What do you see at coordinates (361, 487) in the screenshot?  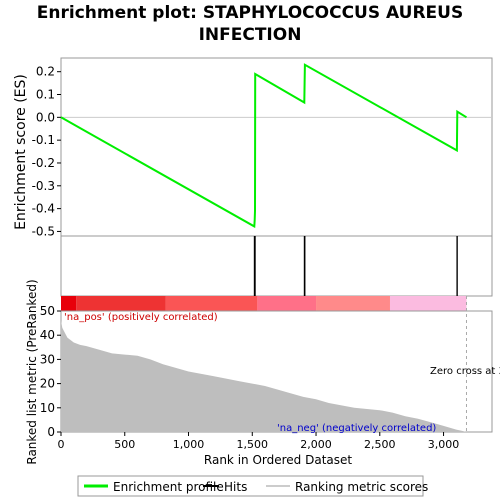 I see `legend-label: Ranking metric scores` at bounding box center [361, 487].